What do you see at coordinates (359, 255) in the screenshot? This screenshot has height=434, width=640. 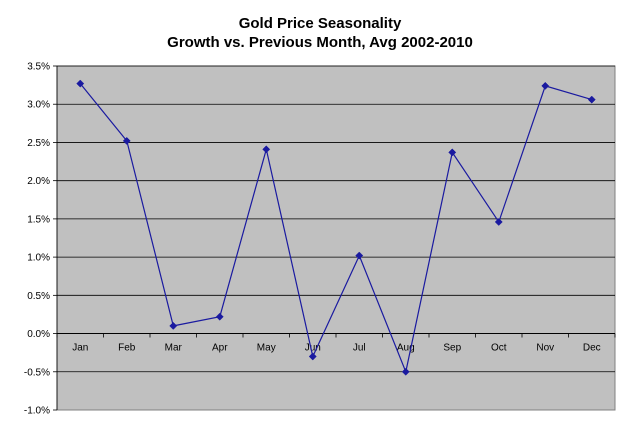 I see `data-point-jul` at bounding box center [359, 255].